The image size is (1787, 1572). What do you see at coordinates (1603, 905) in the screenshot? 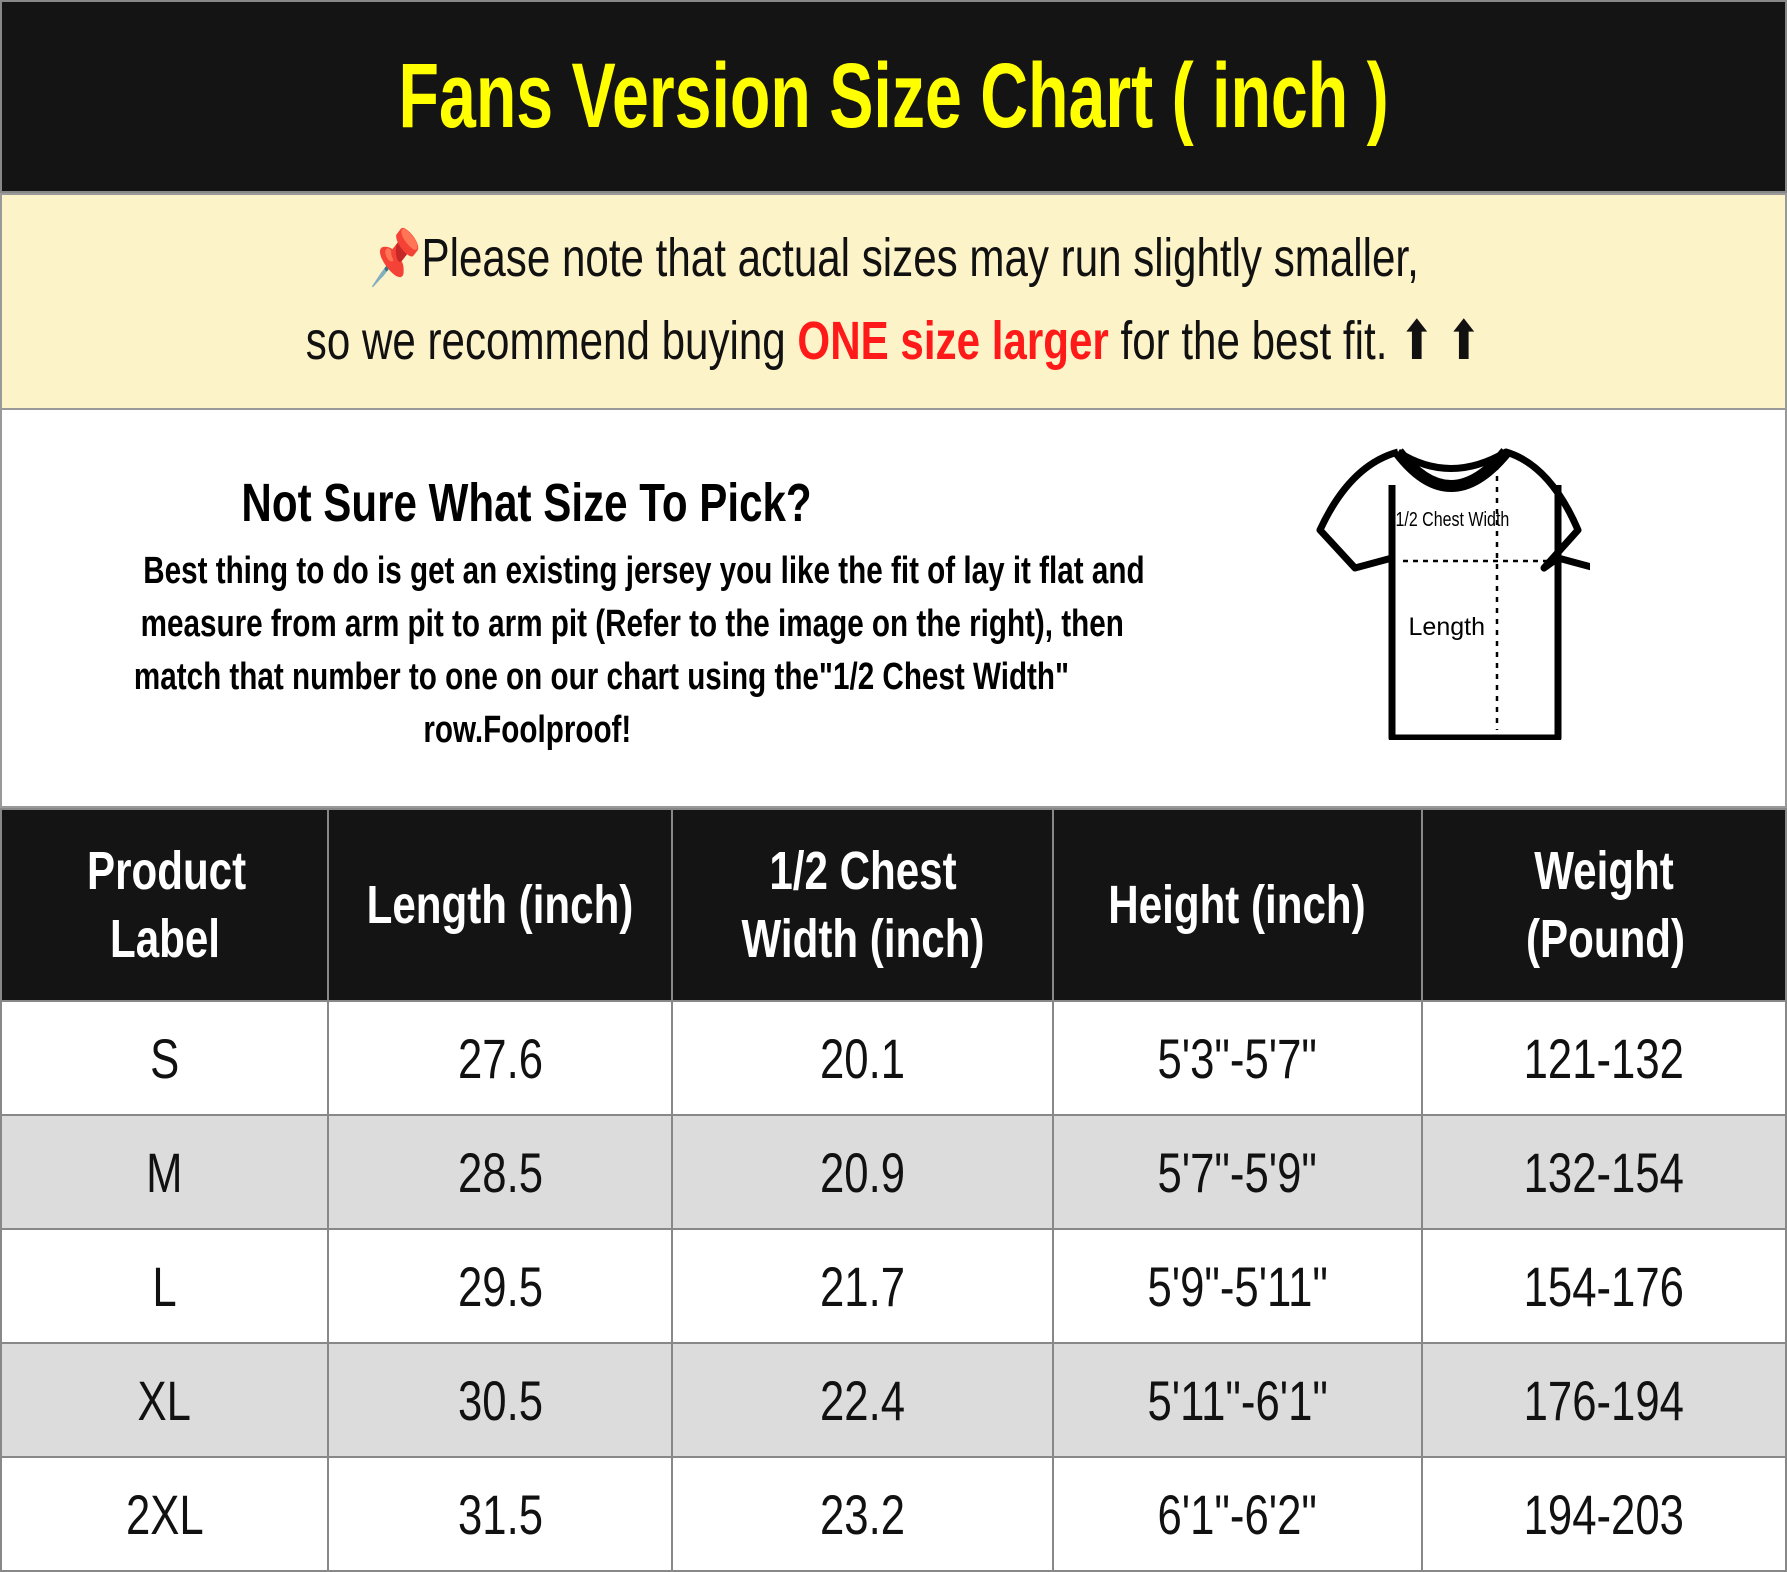
I see `col-header: Weight (Pound)` at bounding box center [1603, 905].